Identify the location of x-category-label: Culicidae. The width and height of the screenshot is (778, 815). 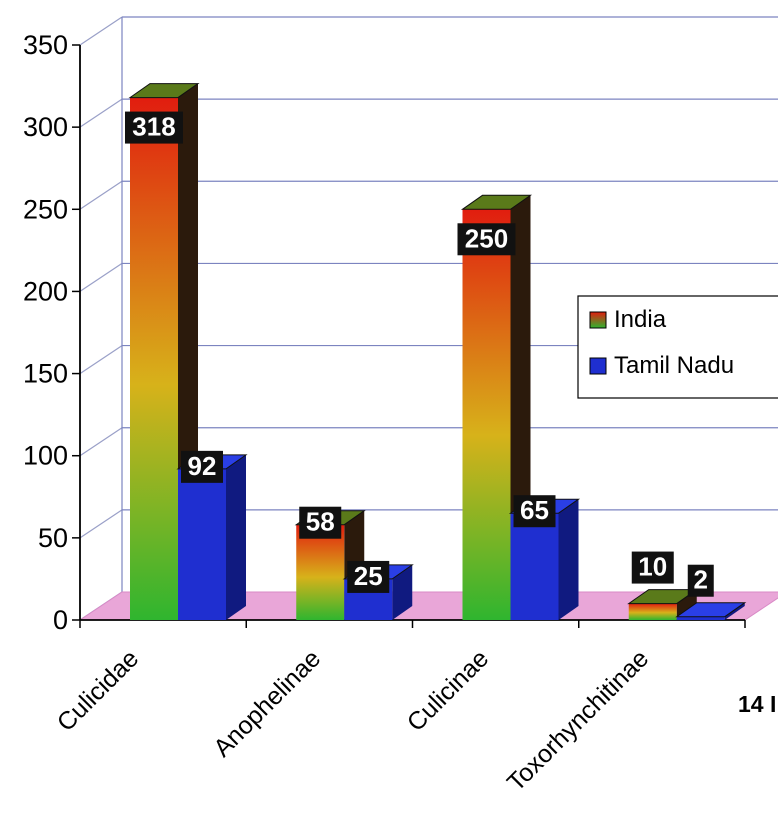
(98, 690).